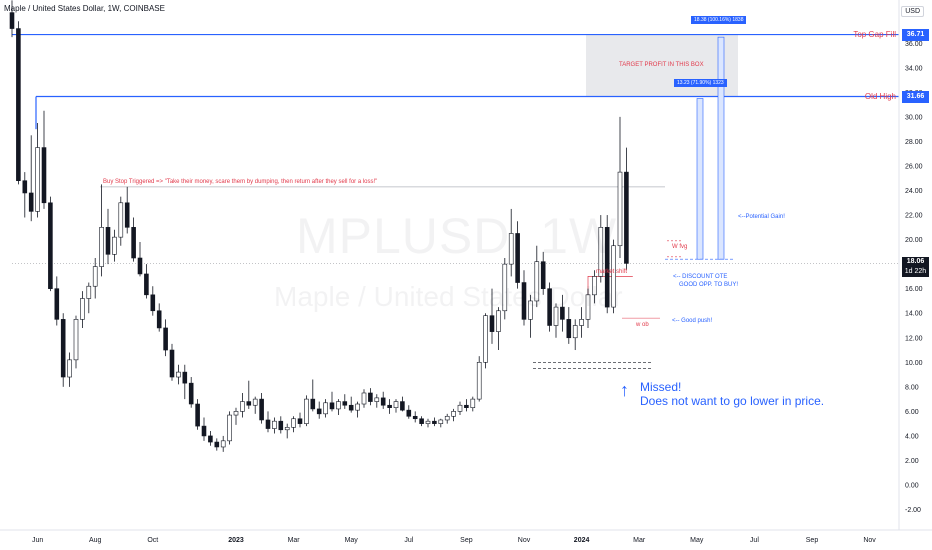  I want to click on x-tick-label: May, so click(697, 540).